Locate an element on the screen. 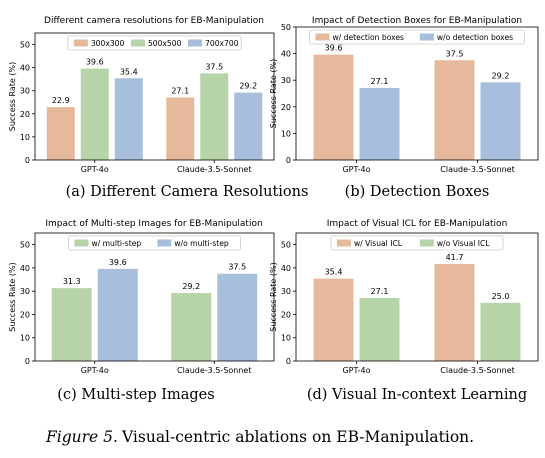  legend: 300x300 500x500 700x700 is located at coordinates (154, 43).